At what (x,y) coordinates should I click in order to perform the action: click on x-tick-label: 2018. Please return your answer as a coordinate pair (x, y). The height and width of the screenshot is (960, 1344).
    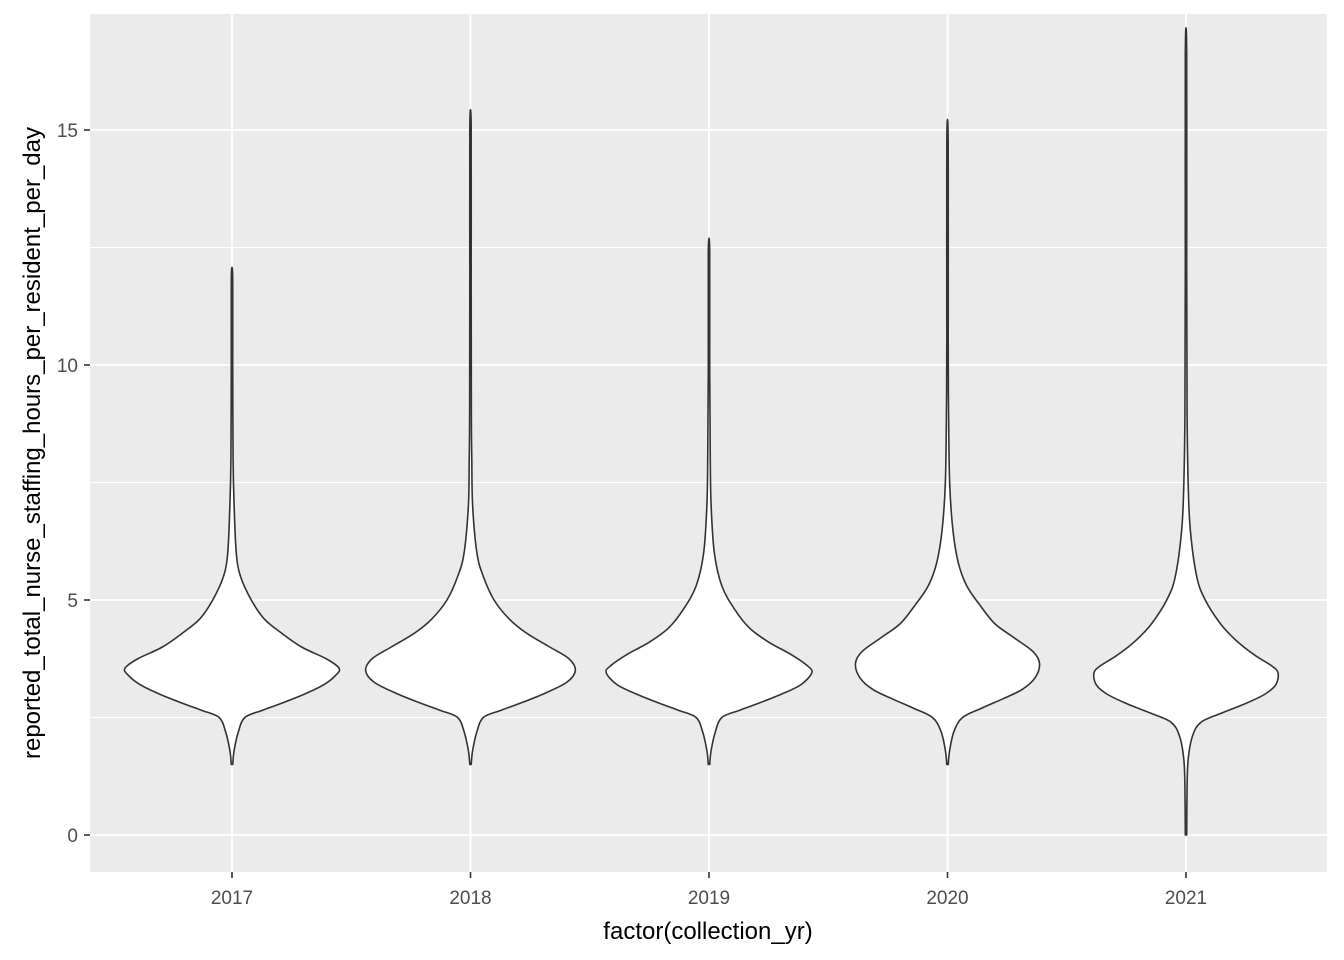
    Looking at the image, I should click on (470, 898).